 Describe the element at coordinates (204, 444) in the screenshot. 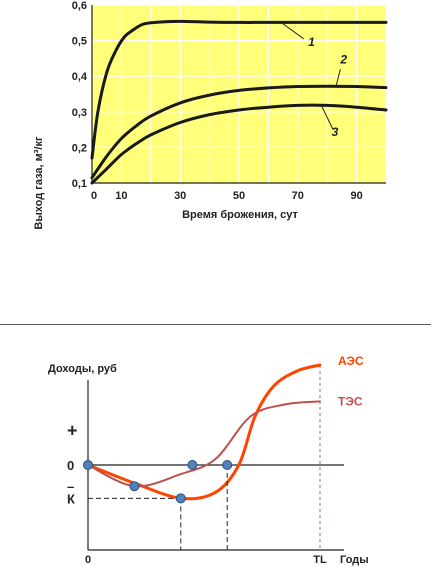

I see `series-line-tes` at that location.